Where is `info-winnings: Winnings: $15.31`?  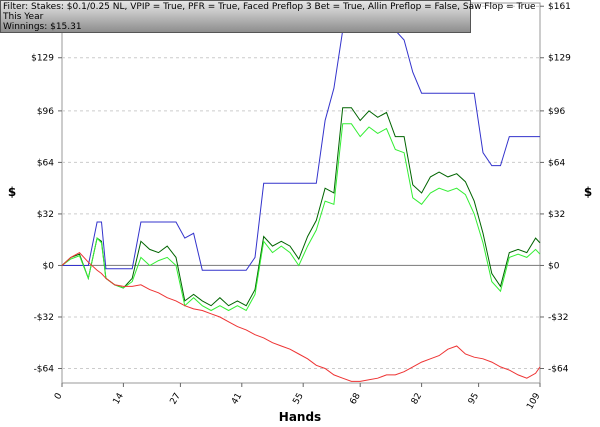 info-winnings: Winnings: $15.31 is located at coordinates (42, 27).